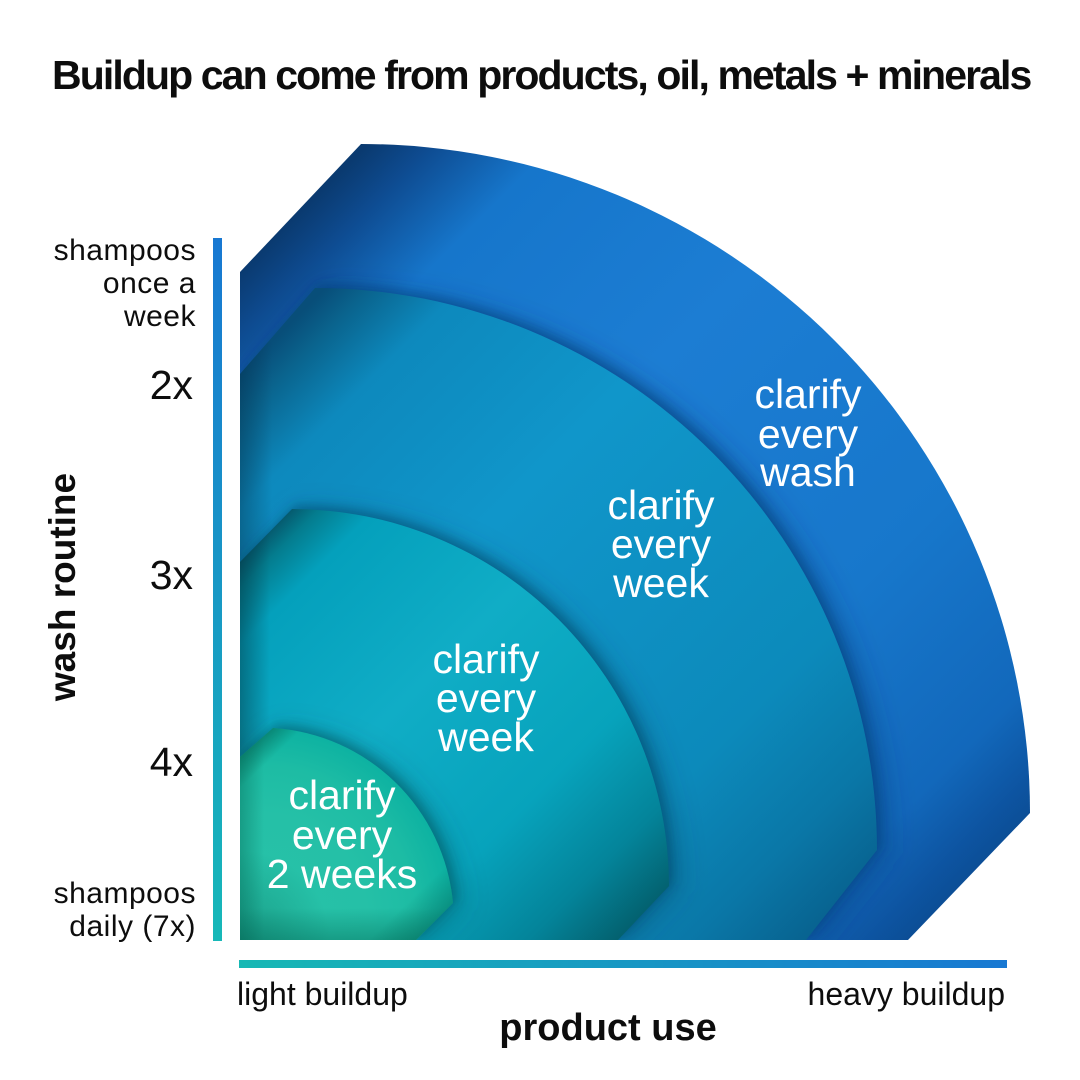 This screenshot has width=1080, height=1080. Describe the element at coordinates (132, 926) in the screenshot. I see `svg-text: daily (7x)` at that location.